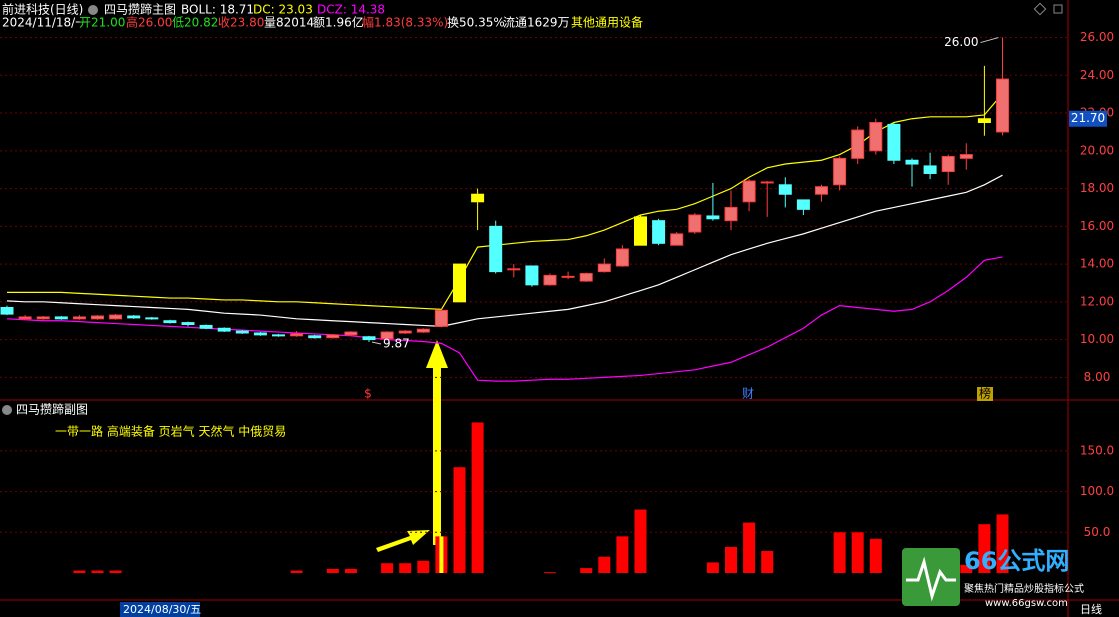  Describe the element at coordinates (52, 409) in the screenshot. I see `sub-title: 四马攒蹄副图` at that location.